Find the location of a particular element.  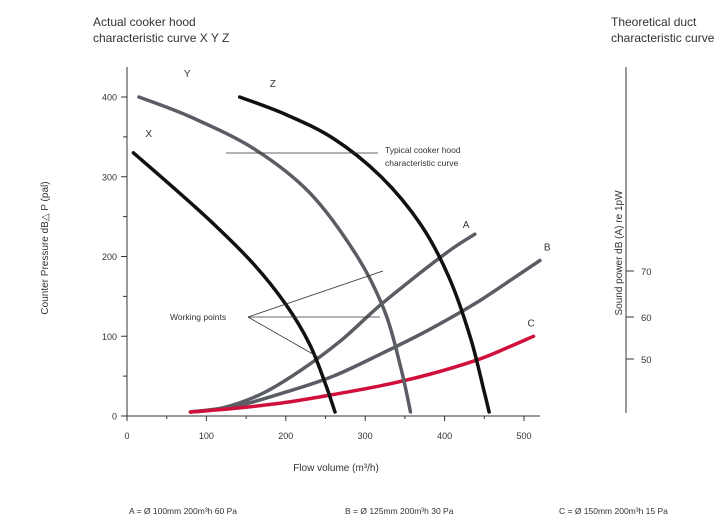

y-tick-label: 400 is located at coordinates (109, 98).